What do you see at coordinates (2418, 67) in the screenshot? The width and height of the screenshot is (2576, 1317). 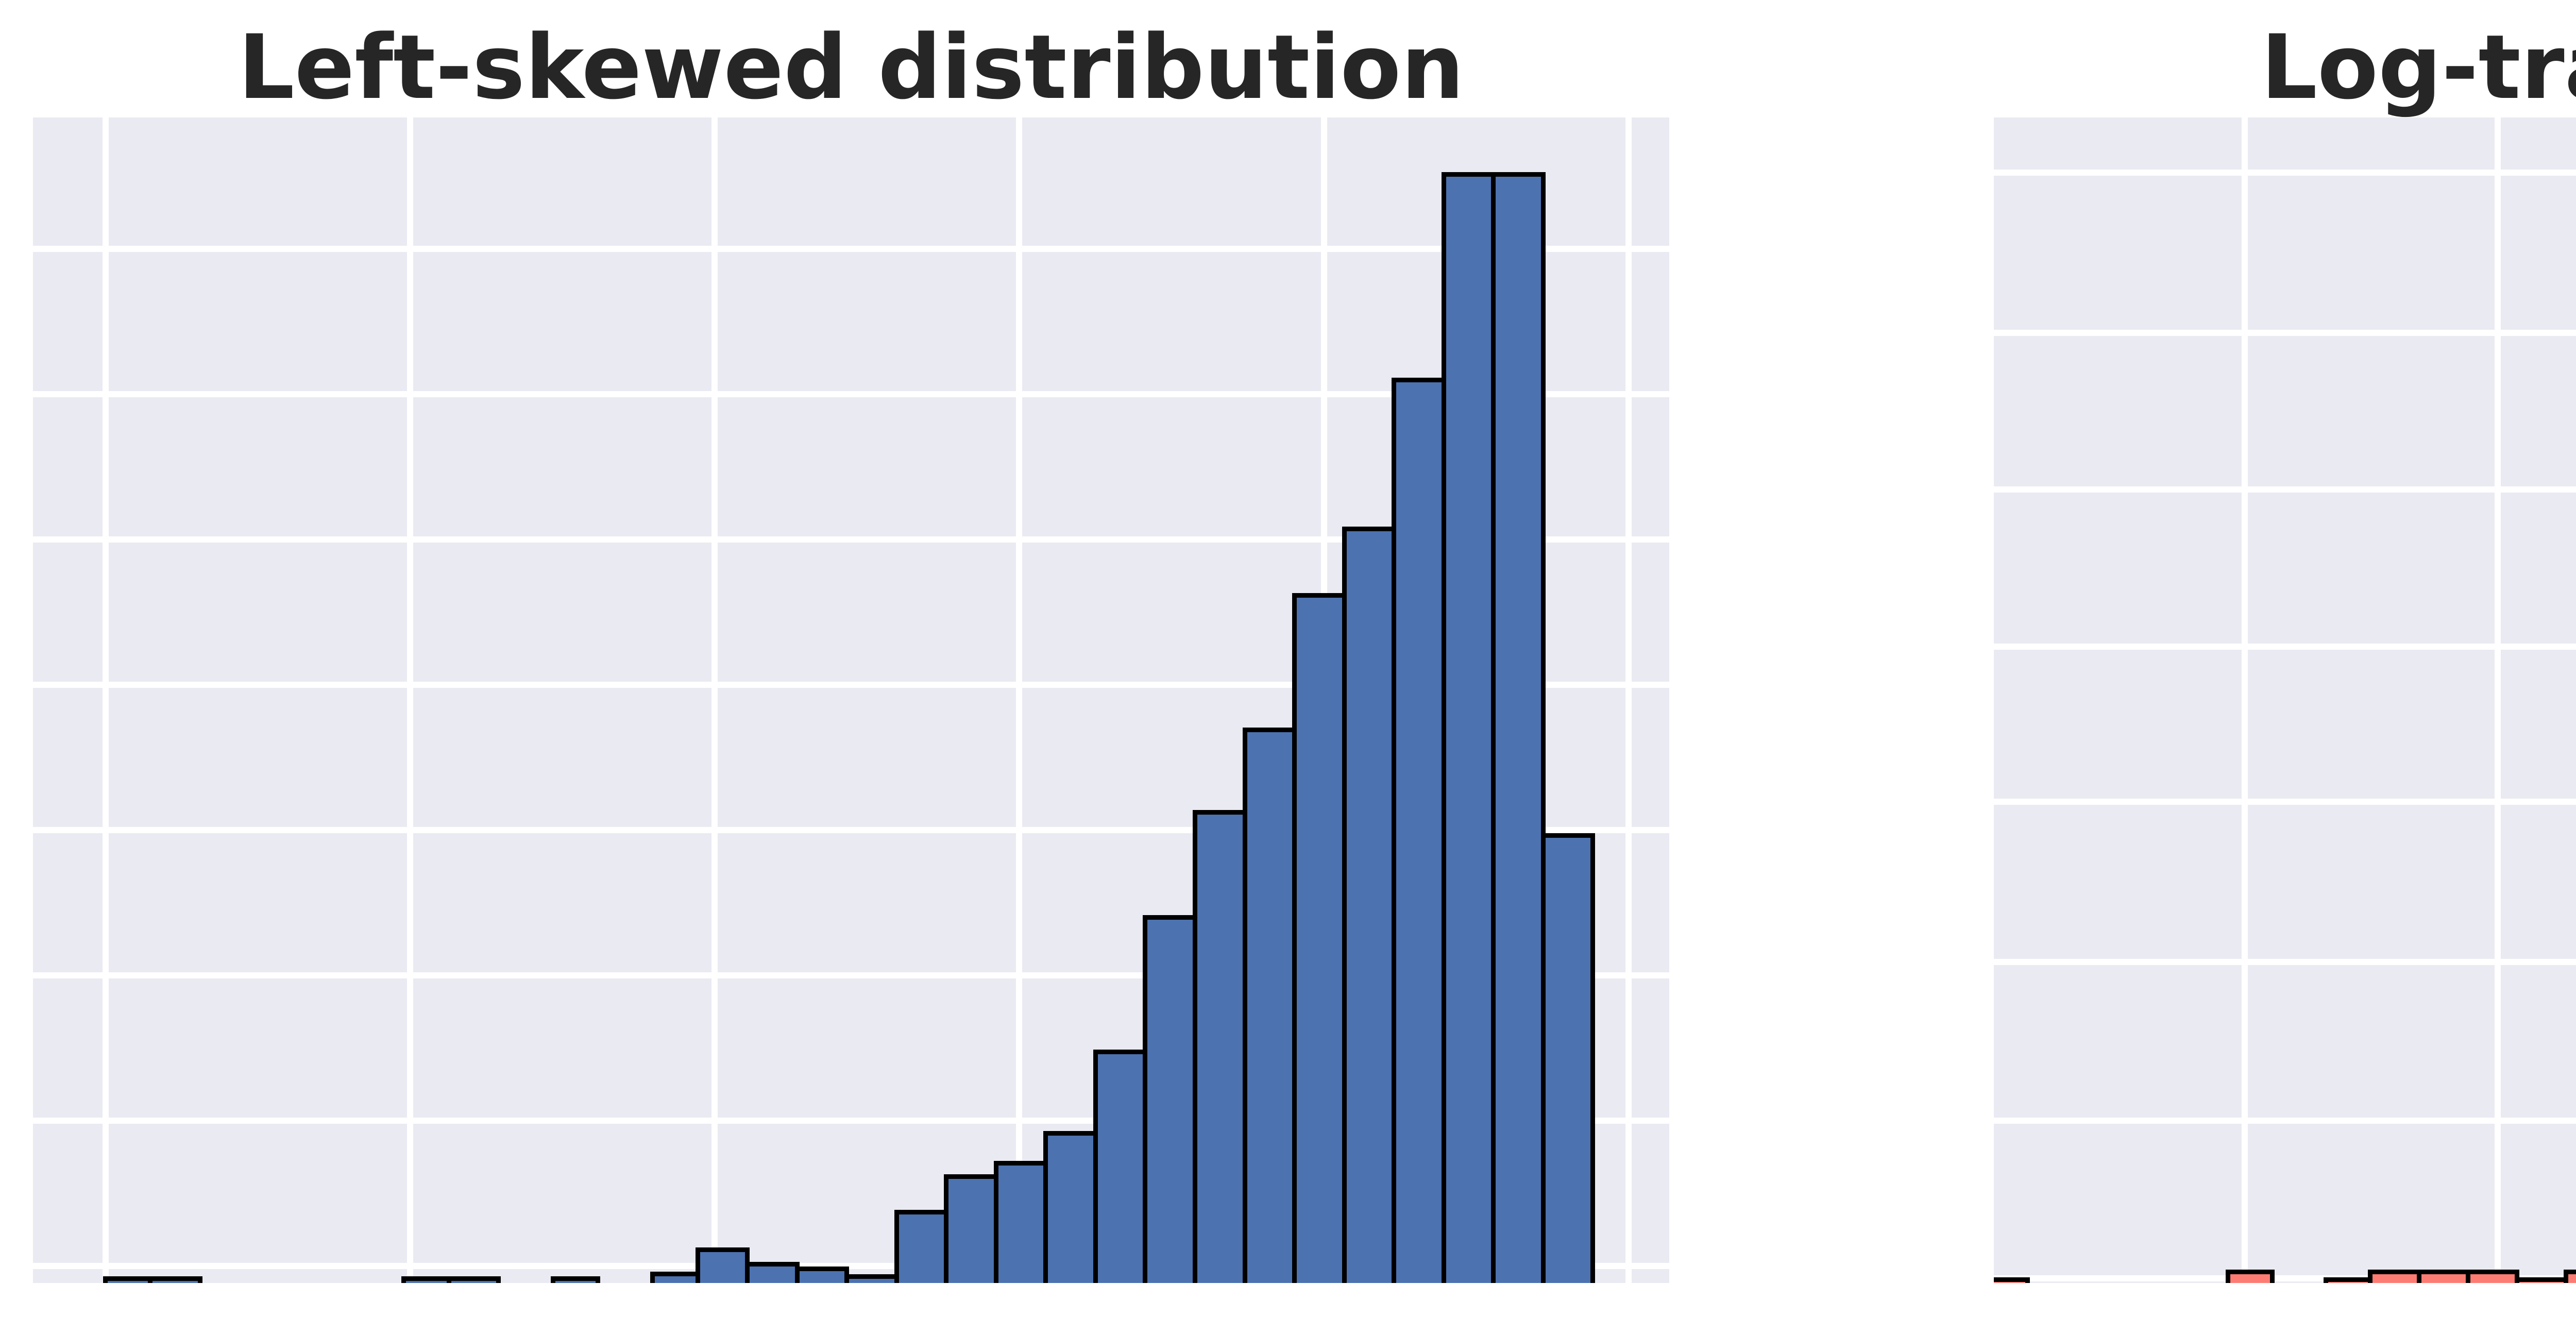 I see `right-chart-title: Log-transformed data` at bounding box center [2418, 67].